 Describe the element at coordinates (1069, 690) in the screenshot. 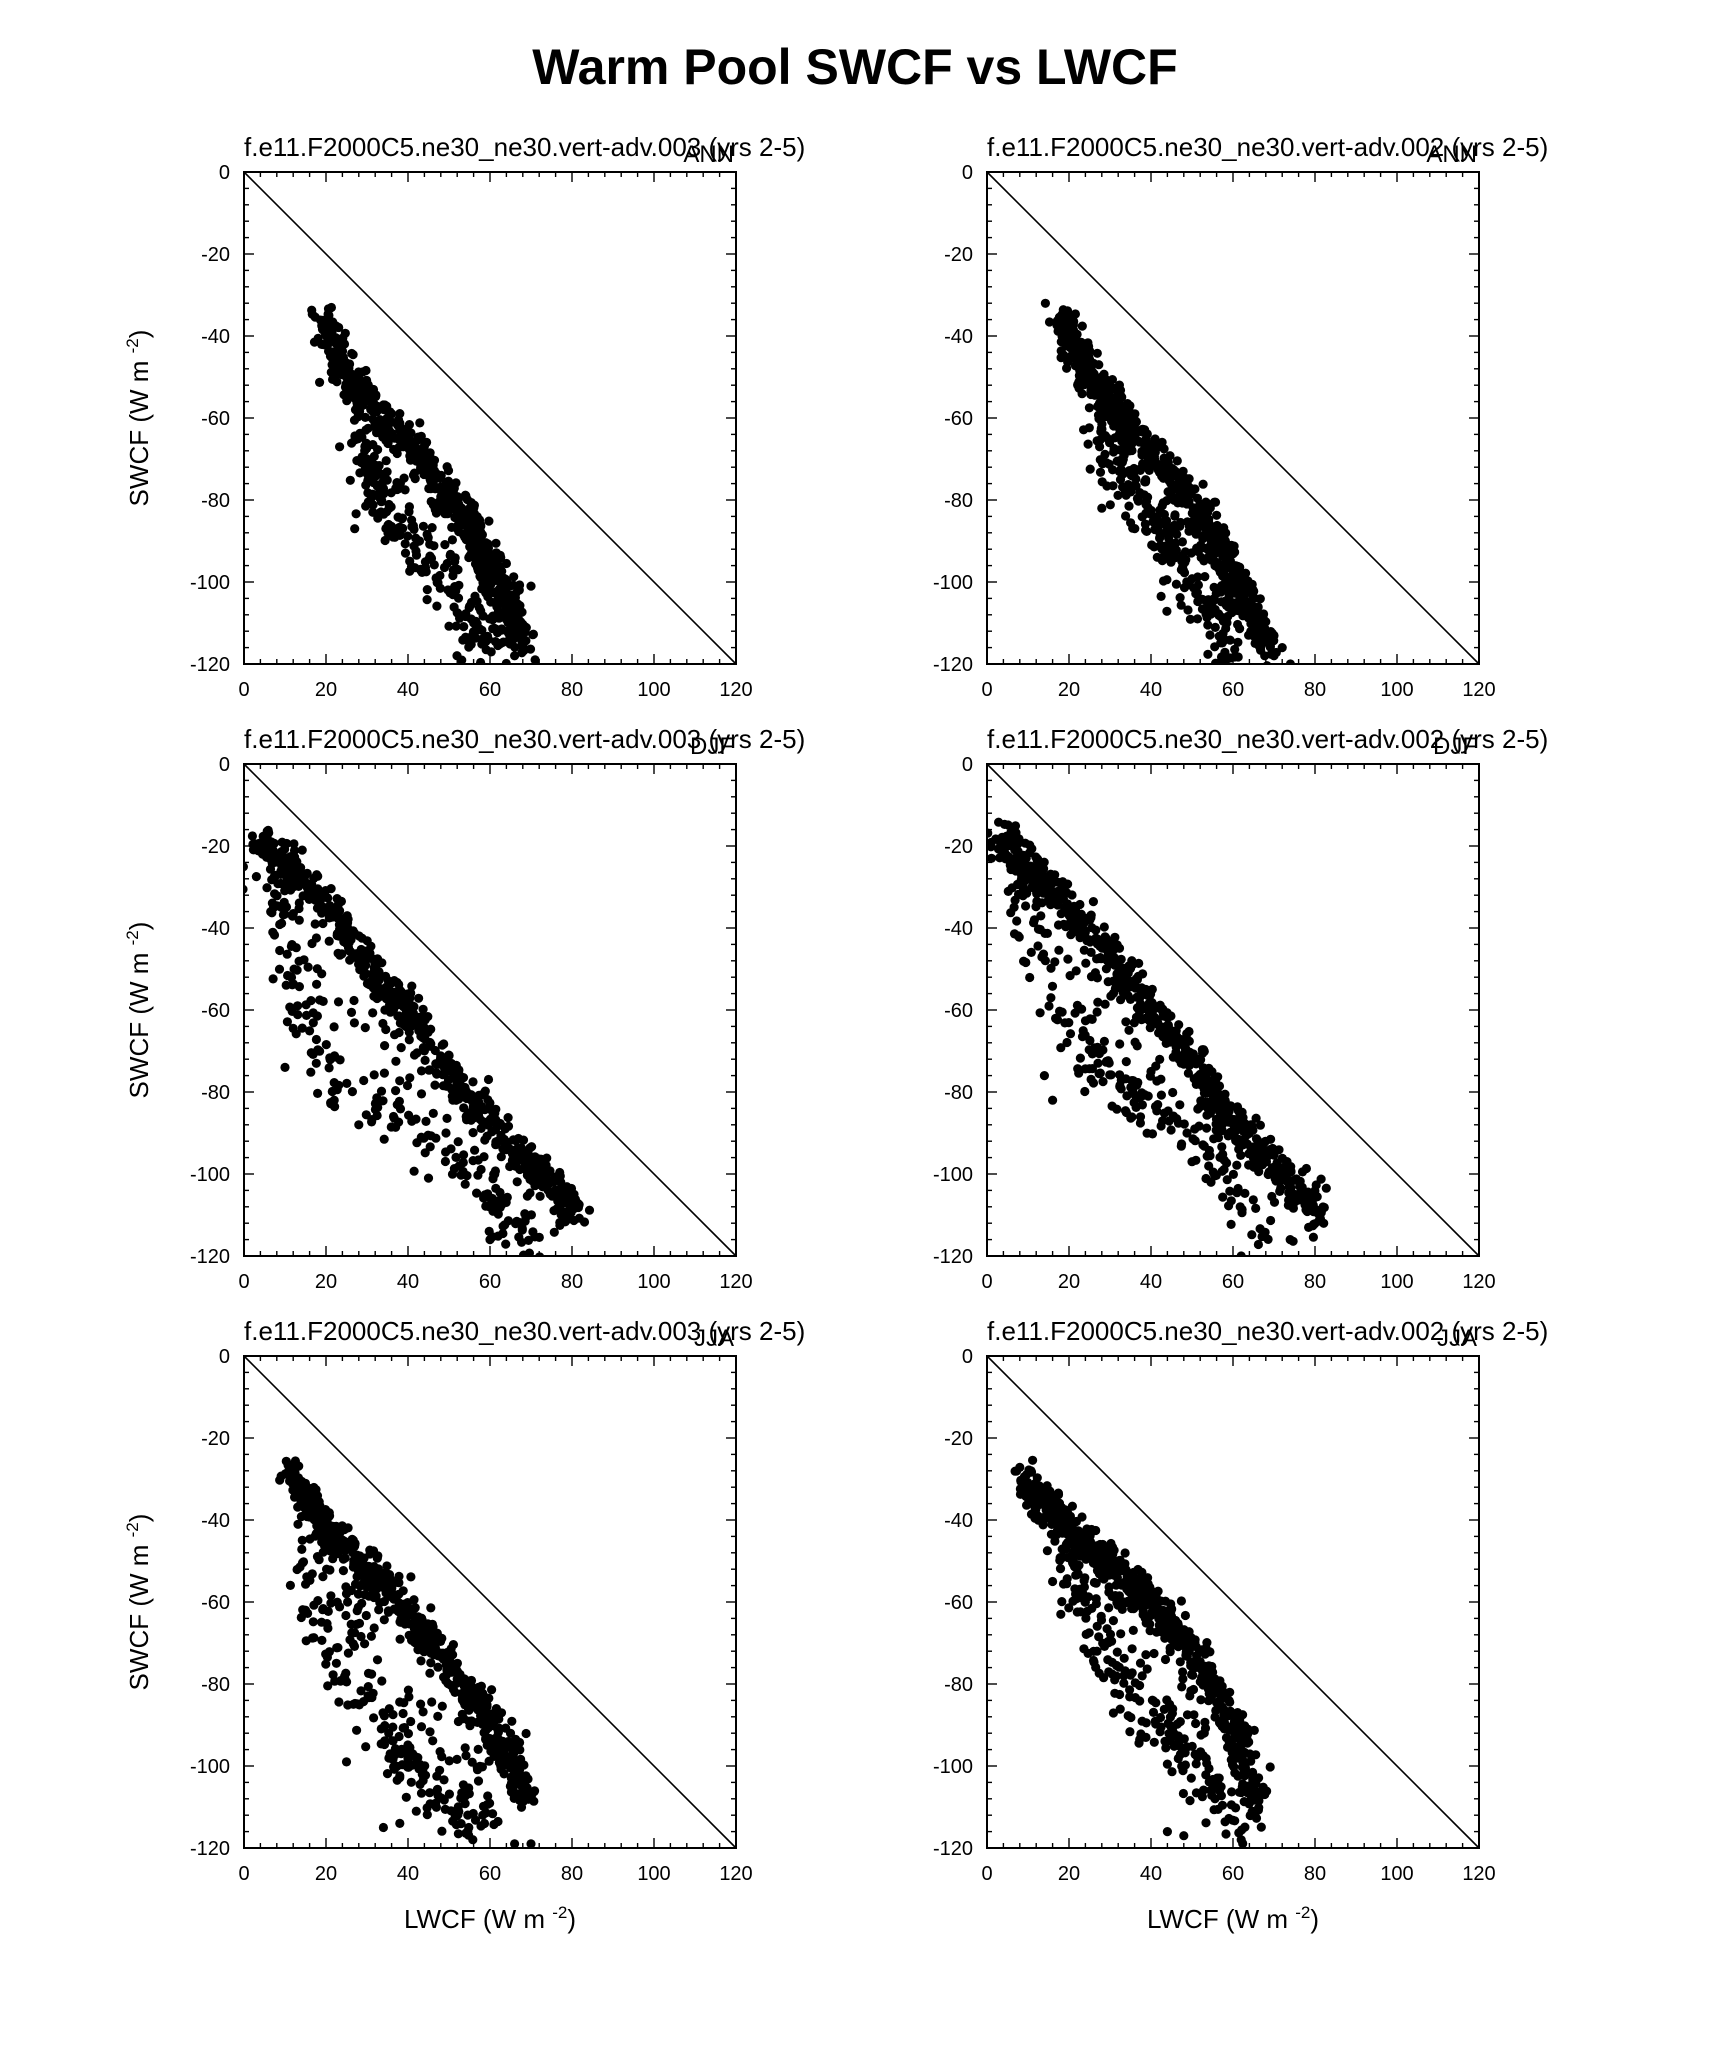

I see `x-tick-label: 20` at that location.